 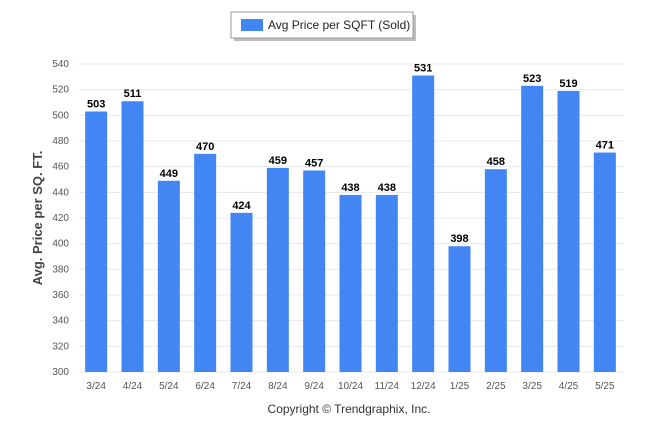 I want to click on y-tick-label: 420, so click(x=60, y=218).